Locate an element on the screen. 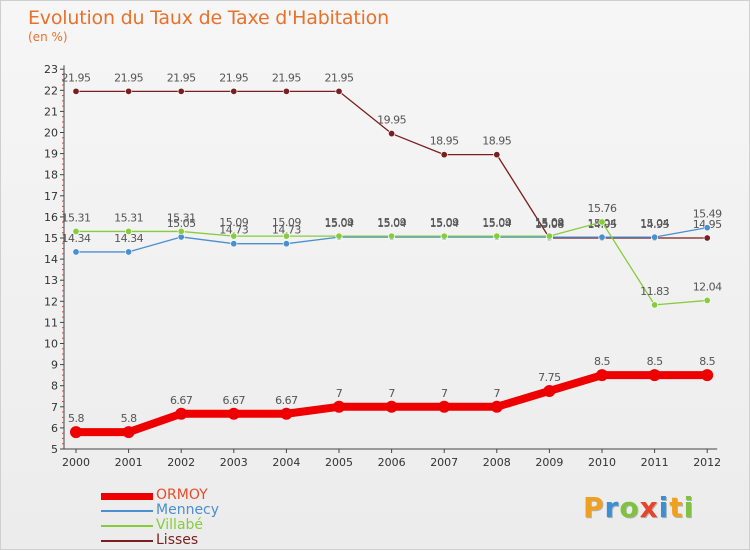 This screenshot has width=750, height=551. x-tick-label: 2006 is located at coordinates (392, 462).